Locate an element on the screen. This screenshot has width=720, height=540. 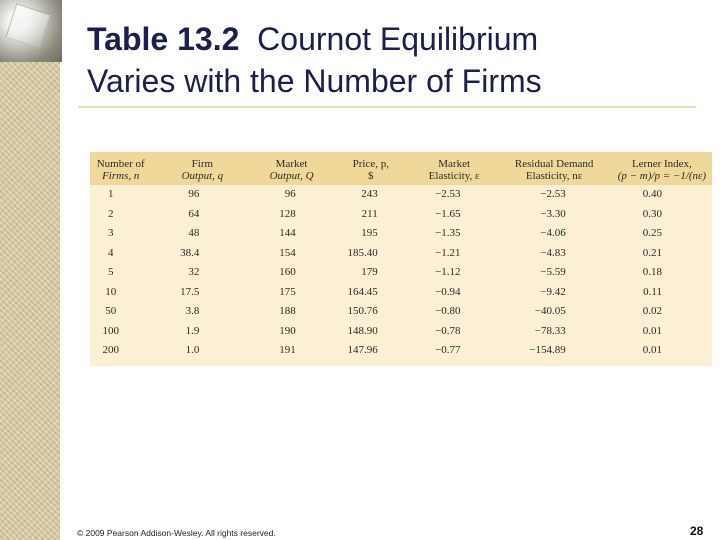
cell-market-elasticity: −0.80 is located at coordinates (448, 311).